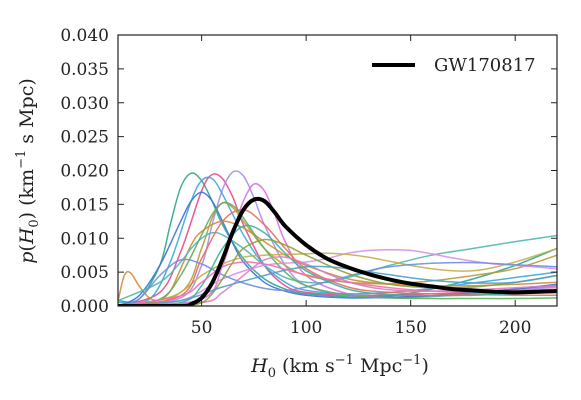  Describe the element at coordinates (84, 36) in the screenshot. I see `y-tick-label-8: 0.040` at that location.